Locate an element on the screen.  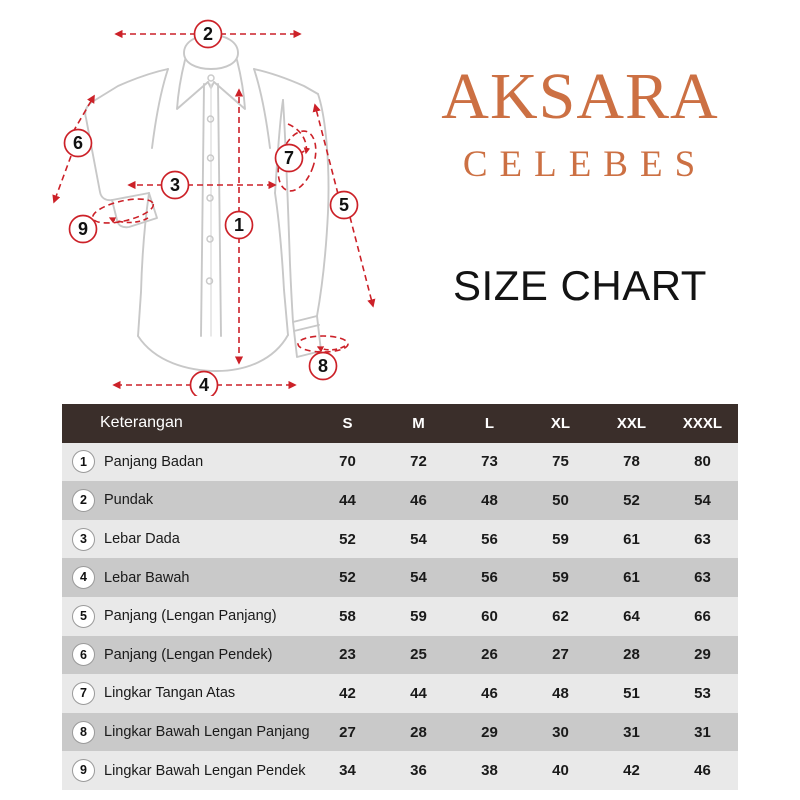
column-header-m: M is located at coordinates (418, 423).